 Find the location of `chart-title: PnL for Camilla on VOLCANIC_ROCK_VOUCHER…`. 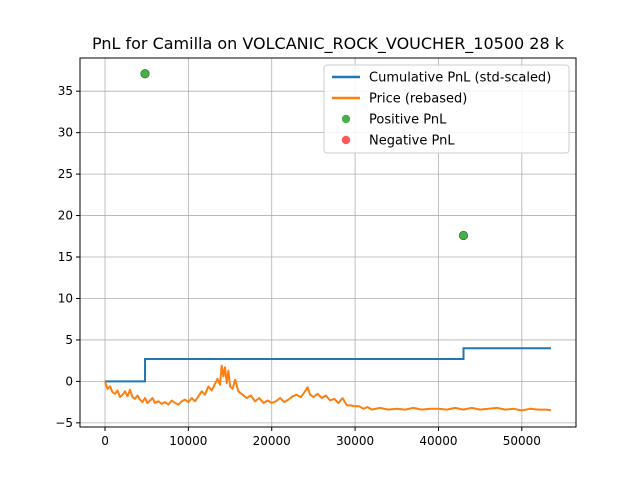

chart-title: PnL for Camilla on VOLCANIC_ROCK_VOUCHER… is located at coordinates (328, 44).